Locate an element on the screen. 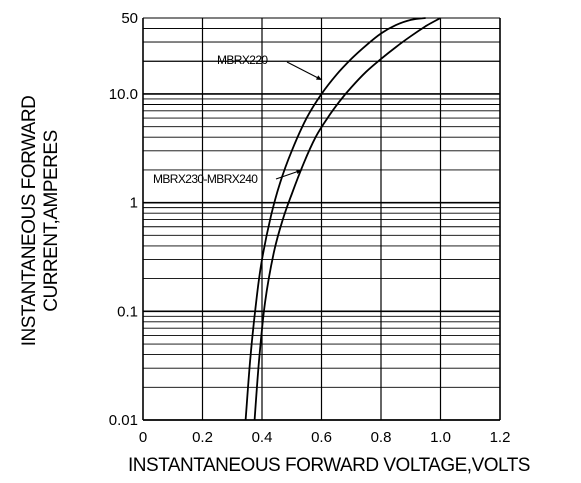 This screenshot has height=483, width=581. x-tick-label: 1.2 is located at coordinates (500, 437).